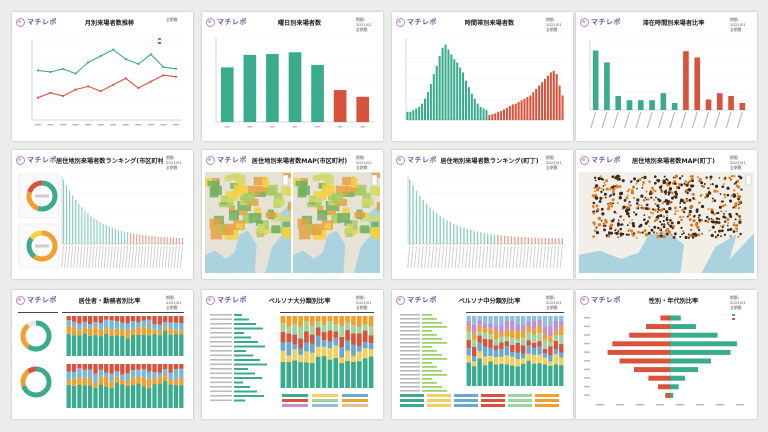 This screenshot has width=768, height=432. Describe the element at coordinates (292, 76) in the screenshot. I see `panel-weekday: マチレポ 曜日別来場者数 期間: 2021/01 全期間` at that location.